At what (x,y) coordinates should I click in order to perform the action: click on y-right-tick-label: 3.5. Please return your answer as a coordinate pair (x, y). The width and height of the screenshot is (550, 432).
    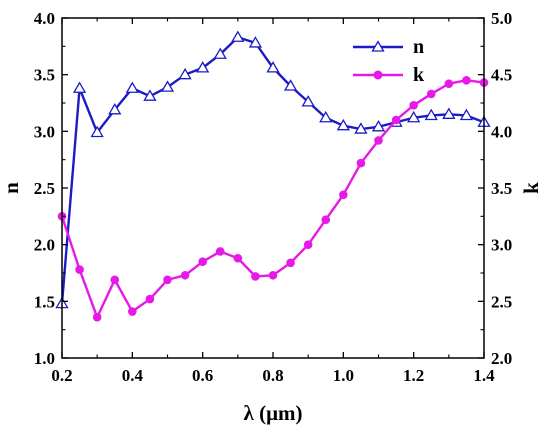
    Looking at the image, I should click on (501, 188).